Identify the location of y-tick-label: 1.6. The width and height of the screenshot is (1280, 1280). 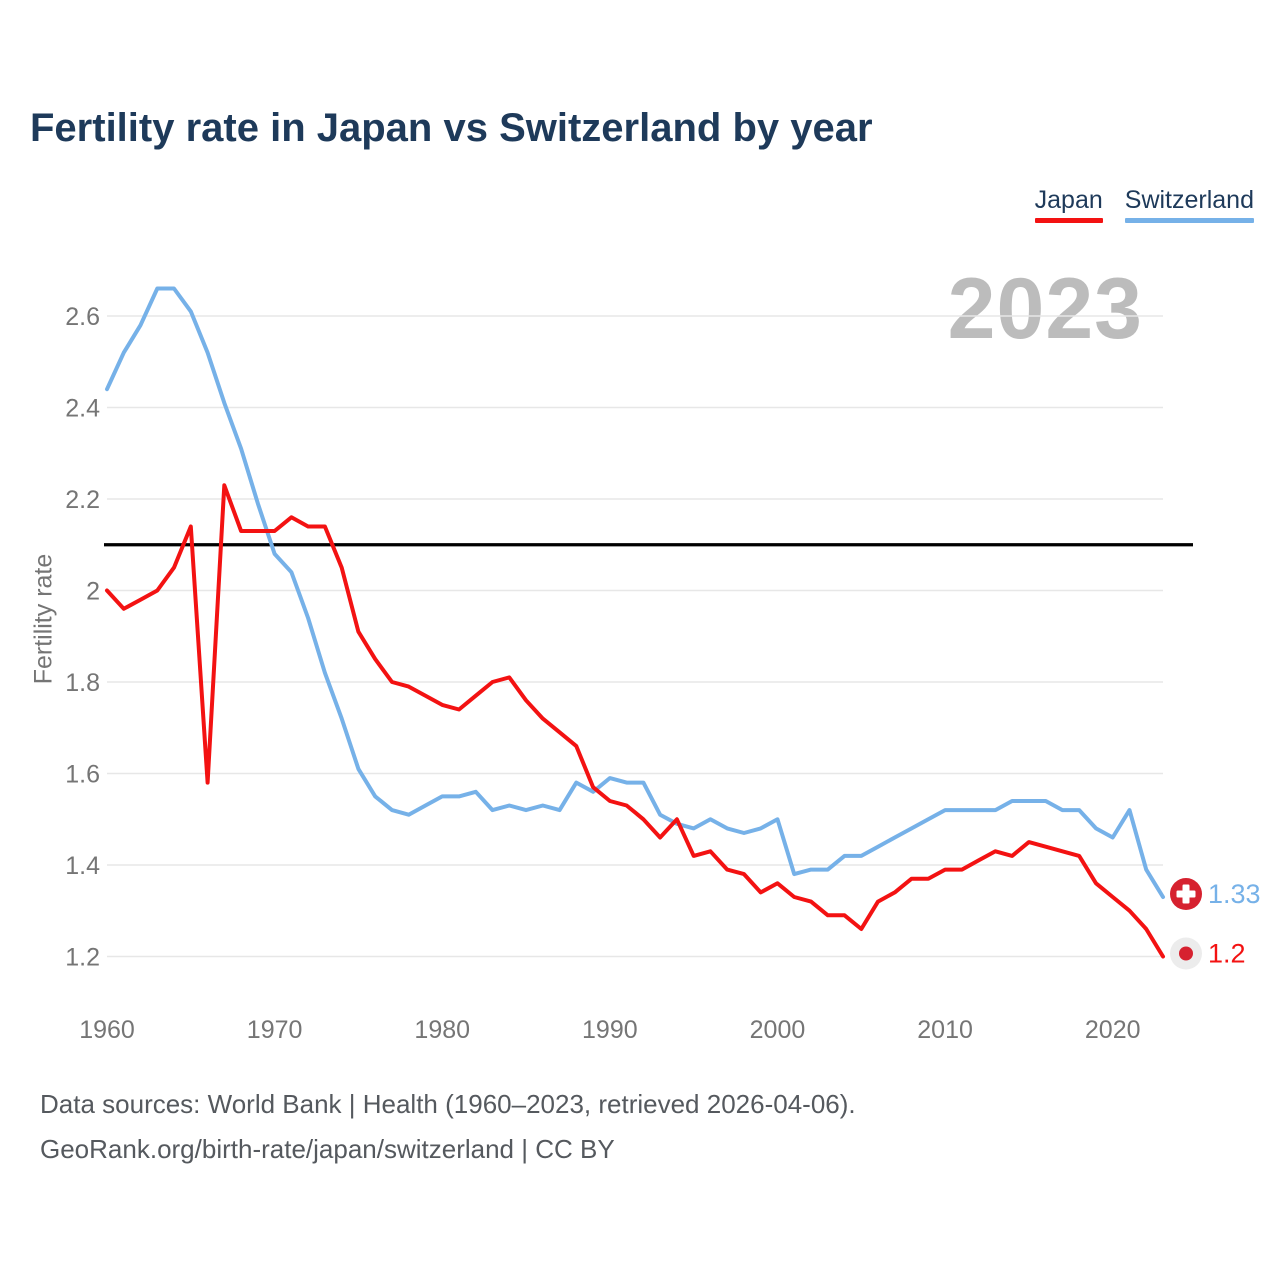
(82, 775).